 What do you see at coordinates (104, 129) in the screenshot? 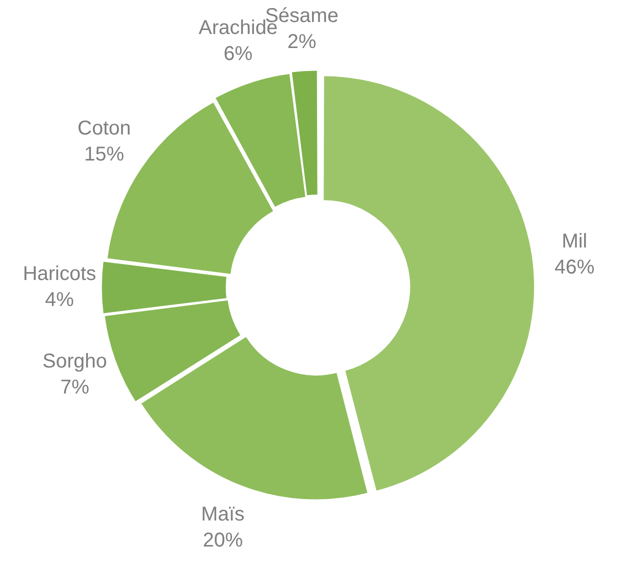
I see `slice-label: Coton` at bounding box center [104, 129].